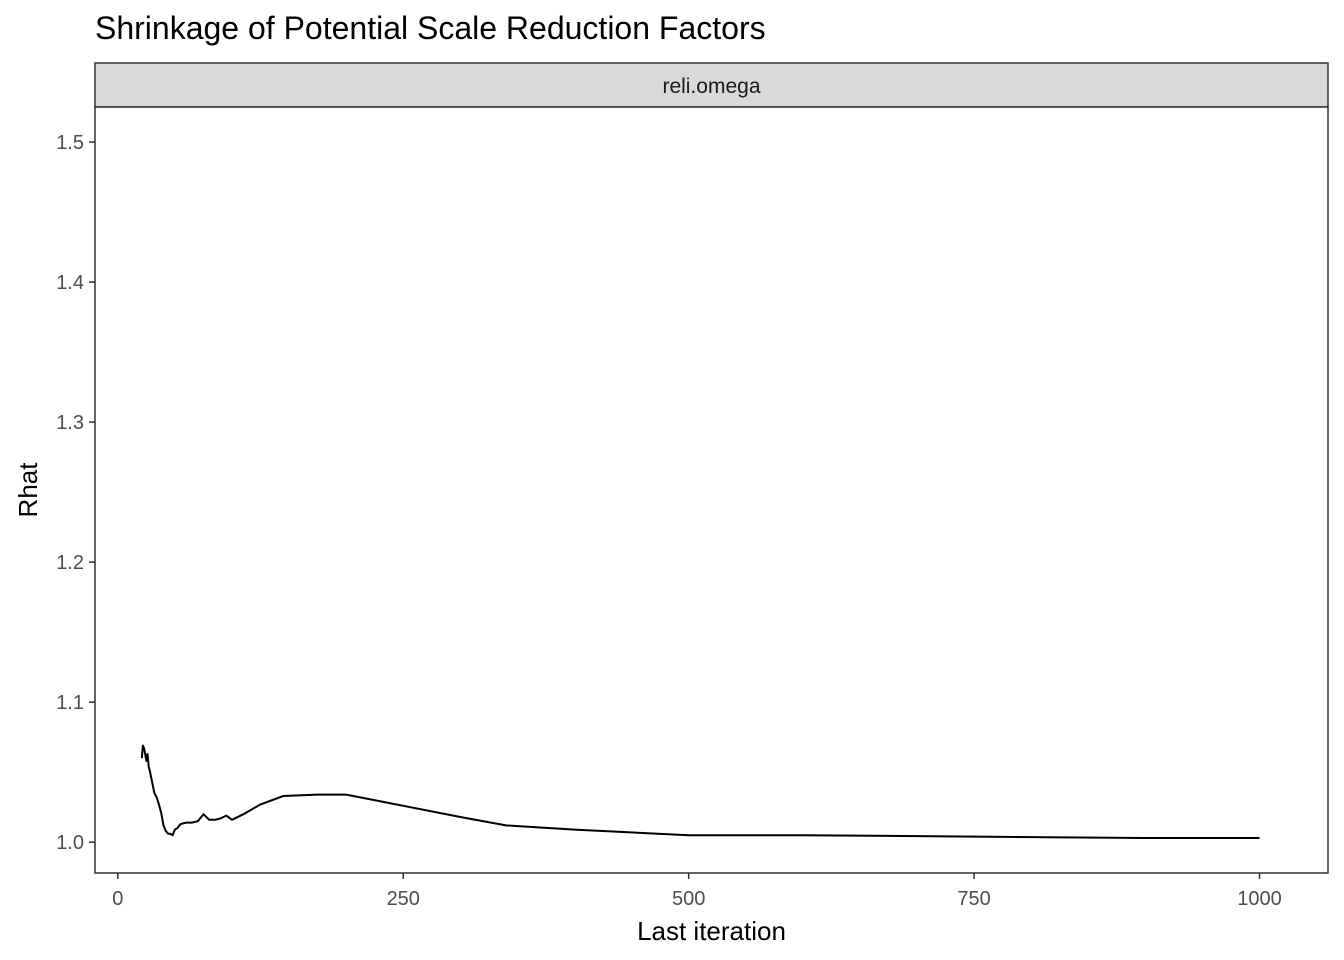 The width and height of the screenshot is (1344, 960). I want to click on facet-strip: reli.omega, so click(711, 85).